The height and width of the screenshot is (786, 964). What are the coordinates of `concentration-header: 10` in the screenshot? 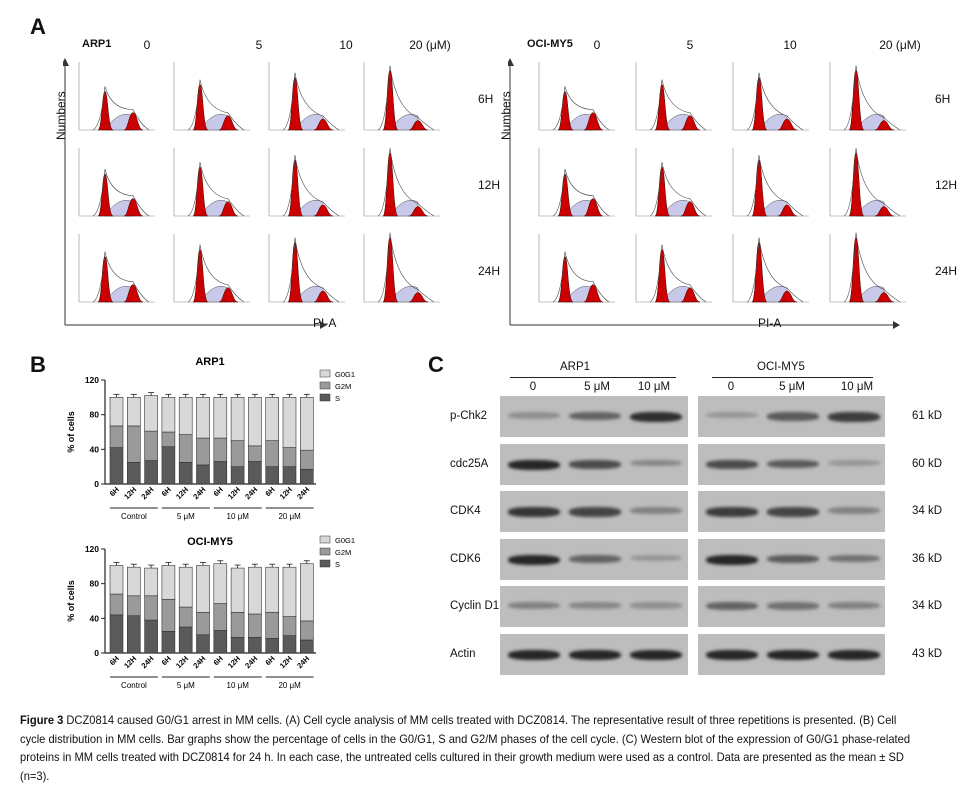 It's located at (346, 45).